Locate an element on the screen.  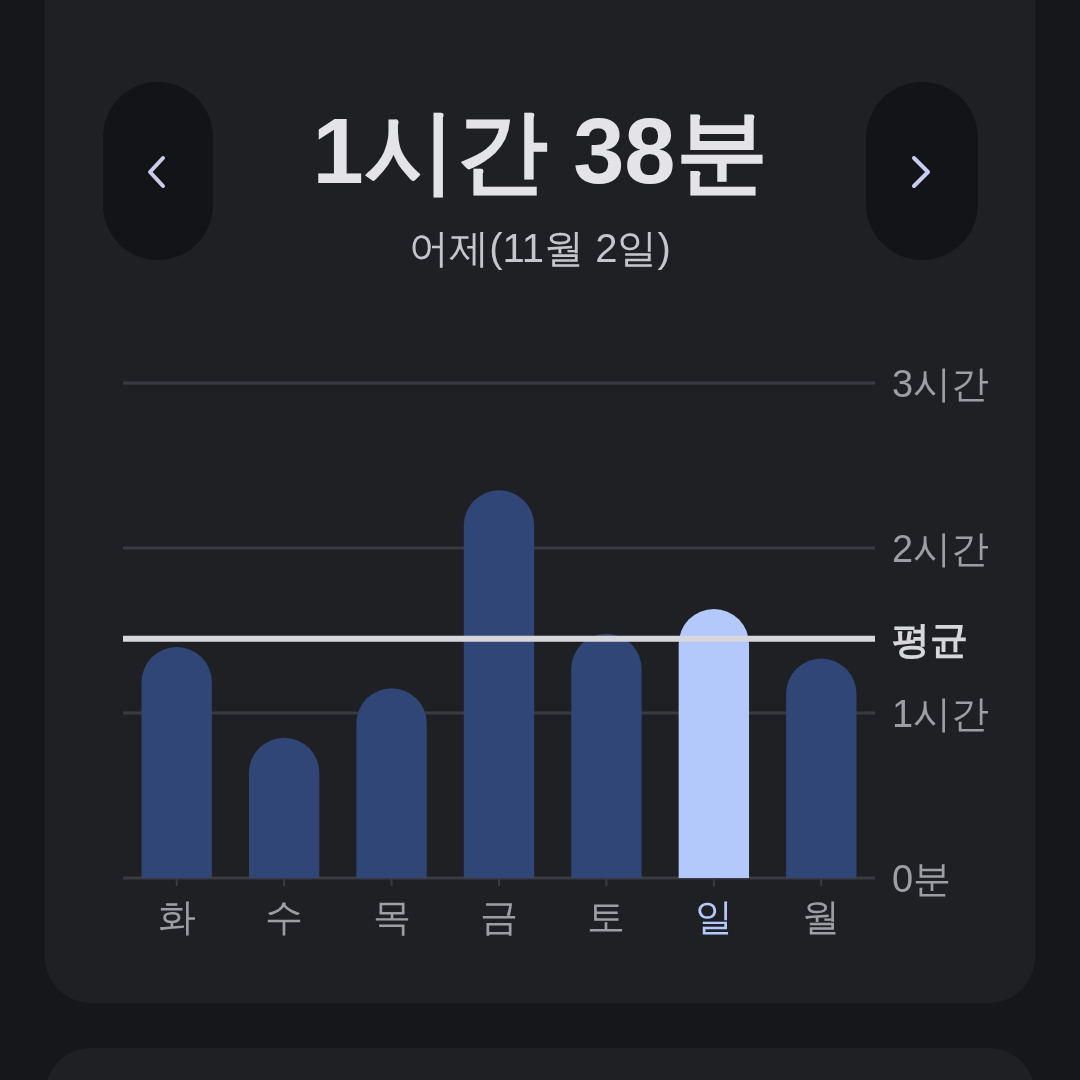
x-tick-label: 토 is located at coordinates (606, 917).